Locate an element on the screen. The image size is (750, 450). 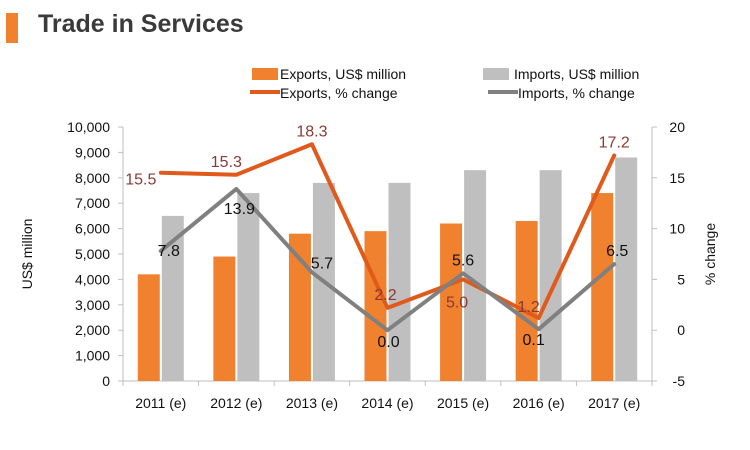
left-tick-label: 7,000 is located at coordinates (92, 203).